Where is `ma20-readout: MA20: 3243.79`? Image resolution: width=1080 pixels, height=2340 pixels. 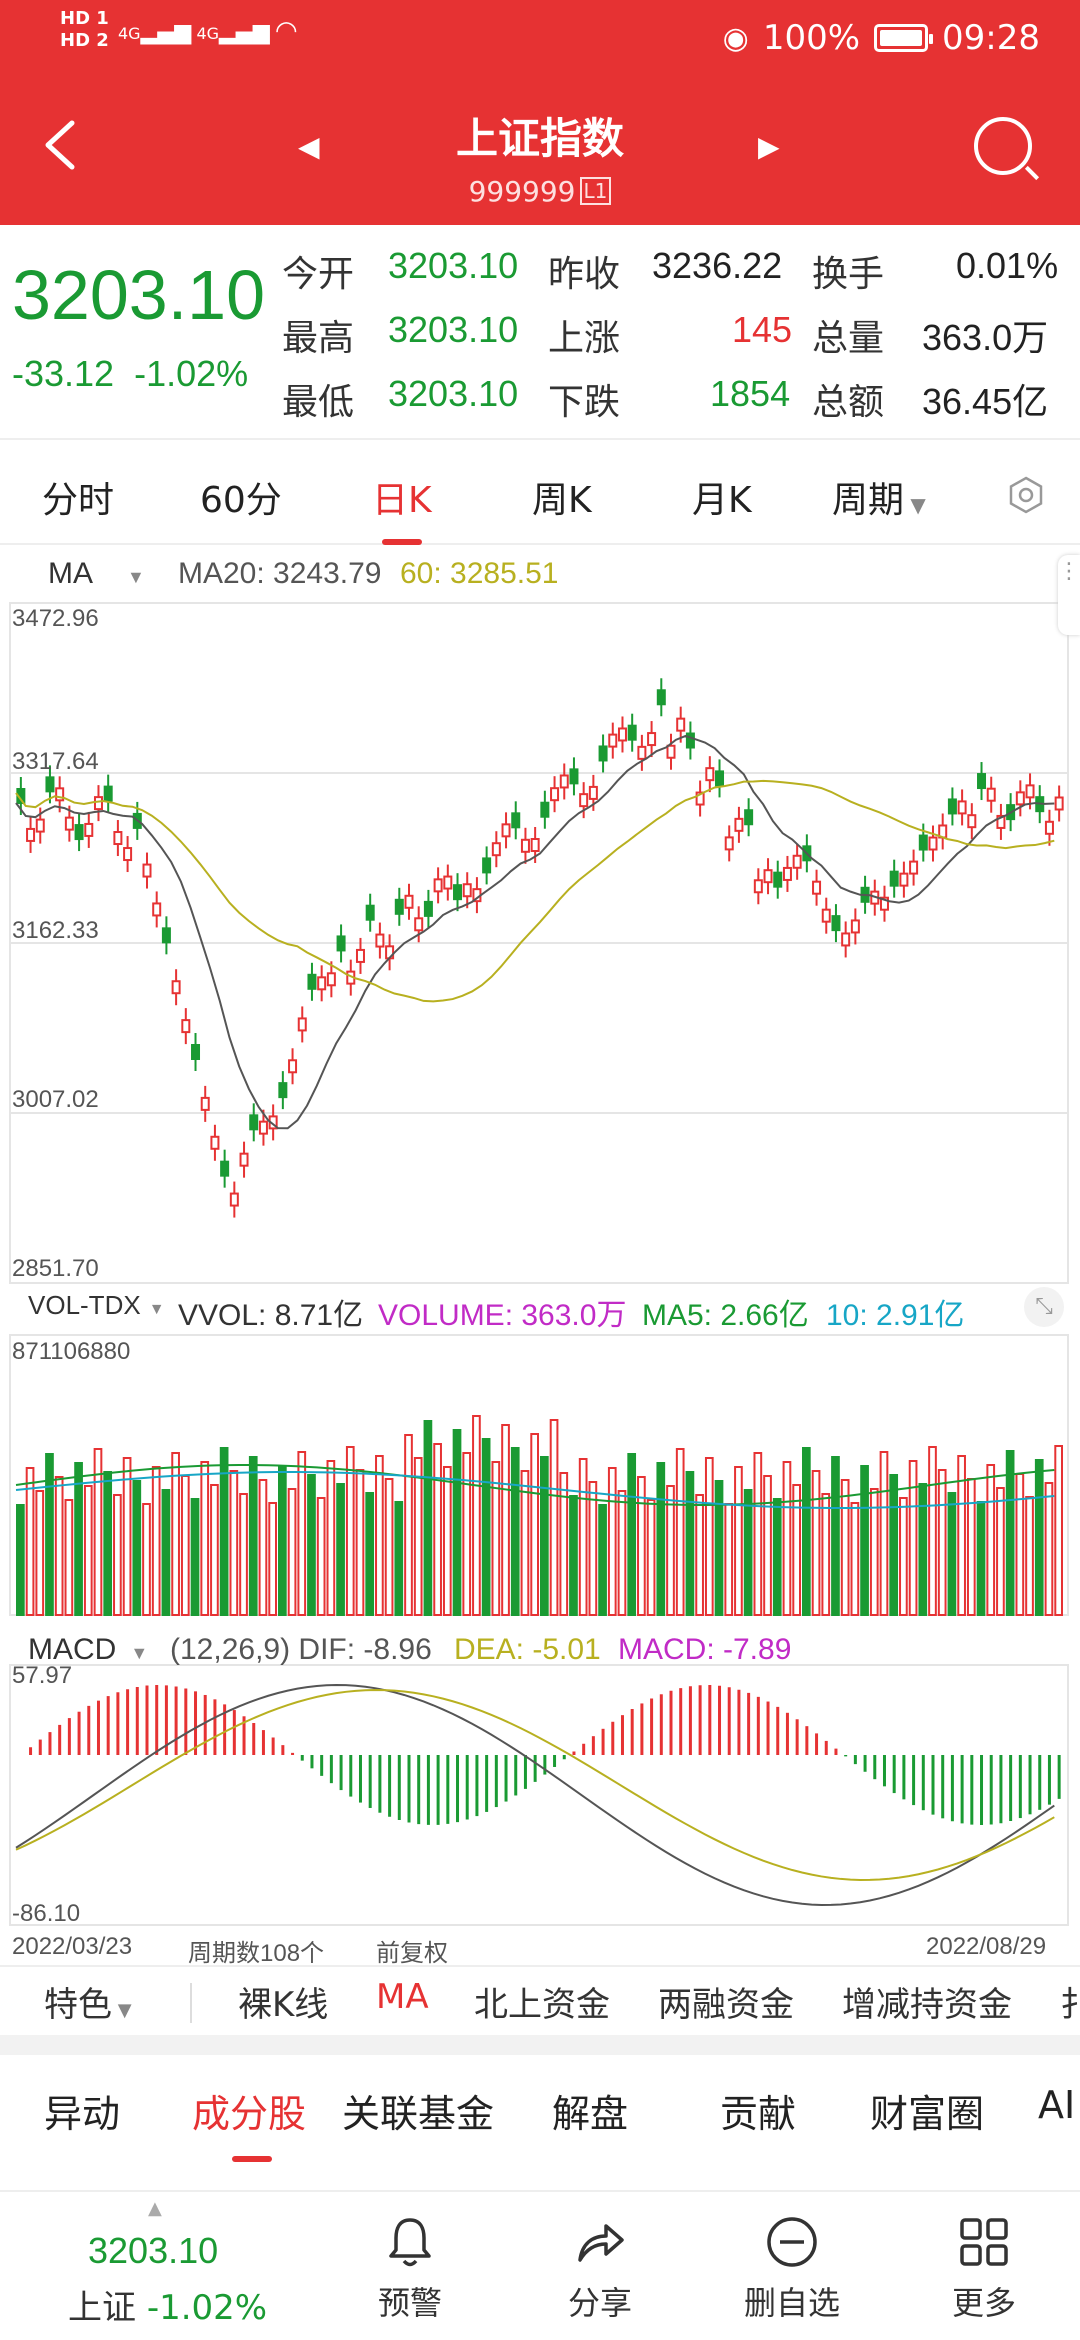 ma20-readout: MA20: 3243.79 is located at coordinates (280, 573).